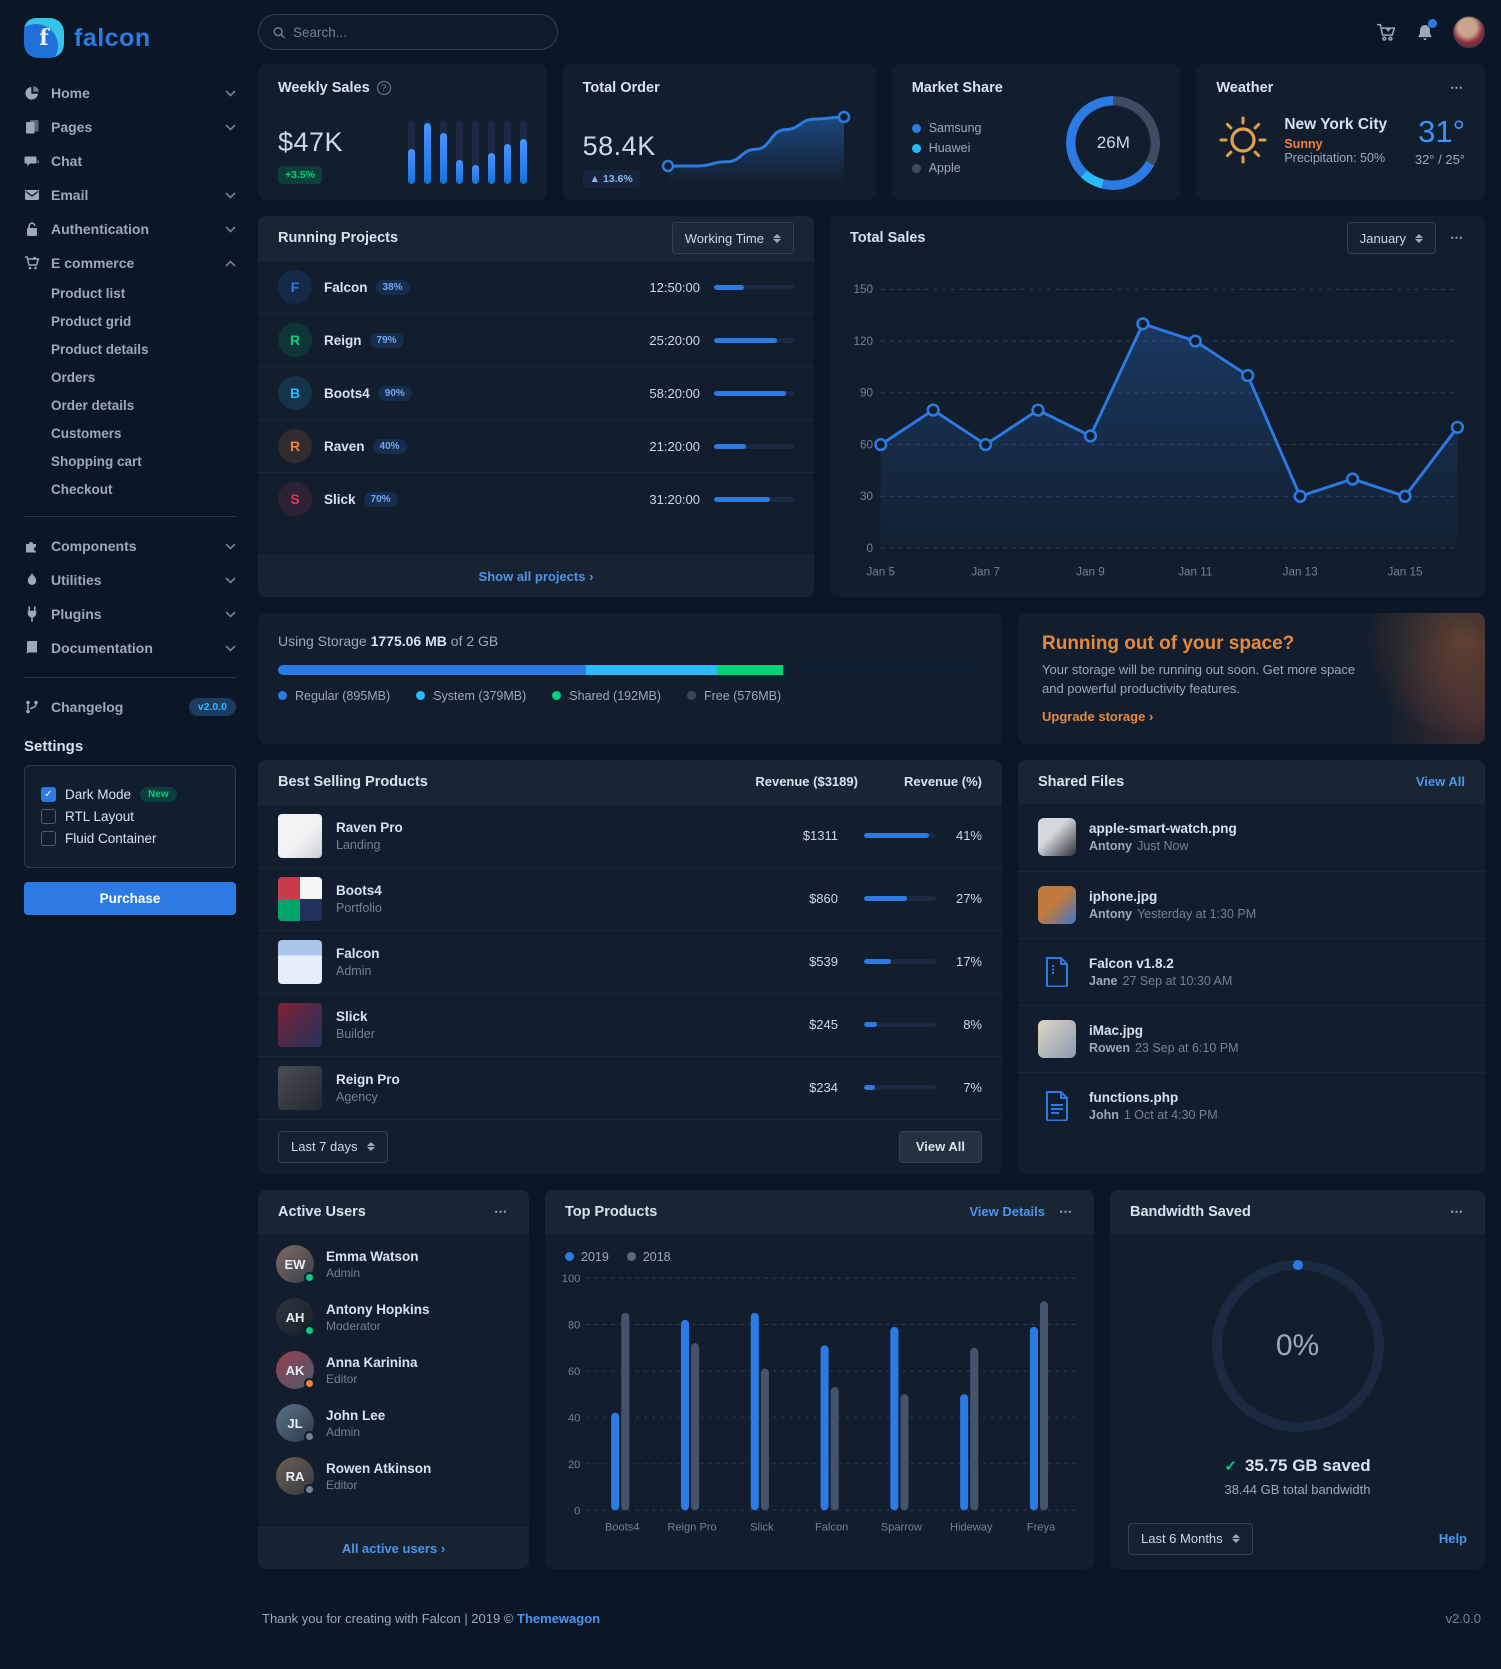 The image size is (1501, 1669). What do you see at coordinates (130, 838) in the screenshot?
I see `setting-fluid-container: Fluid Container` at bounding box center [130, 838].